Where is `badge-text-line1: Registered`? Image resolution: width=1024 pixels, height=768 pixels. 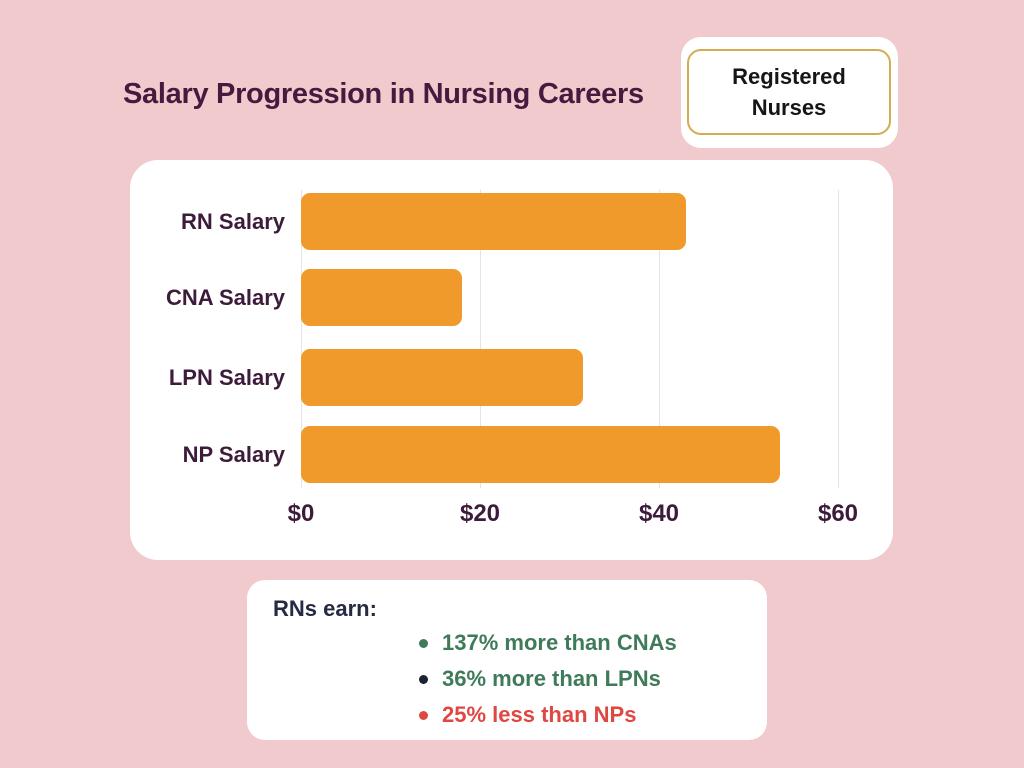
badge-text-line1: Registered is located at coordinates (789, 76).